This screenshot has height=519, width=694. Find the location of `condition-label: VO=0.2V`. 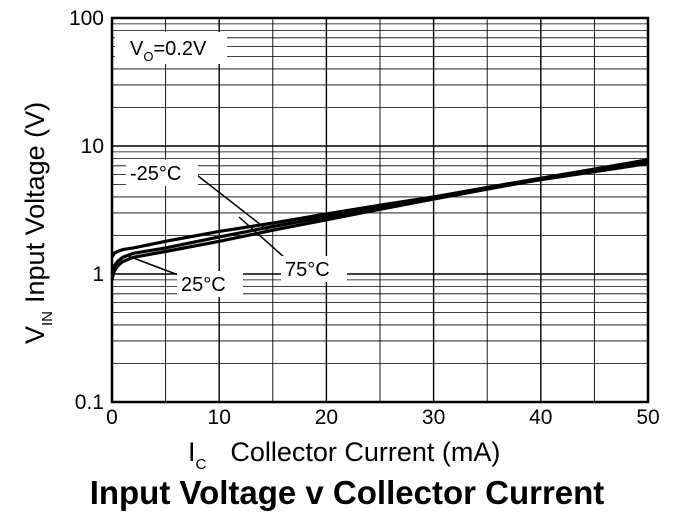

condition-label: VO=0.2V is located at coordinates (171, 48).